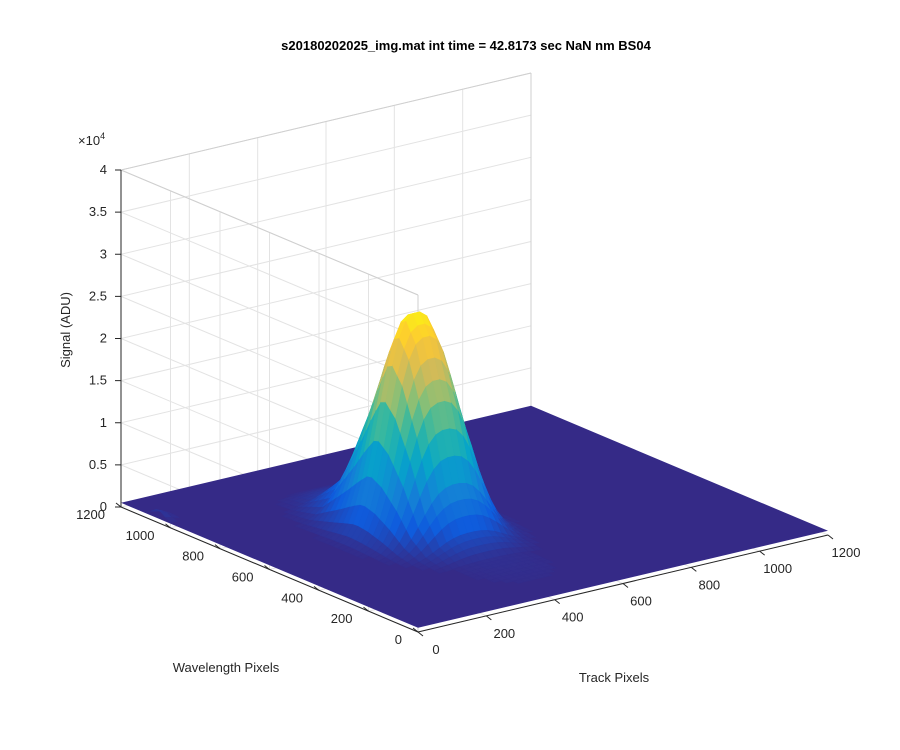 The height and width of the screenshot is (750, 900). What do you see at coordinates (226, 667) in the screenshot?
I see `y-axis-label: Wavelength Pixels` at bounding box center [226, 667].